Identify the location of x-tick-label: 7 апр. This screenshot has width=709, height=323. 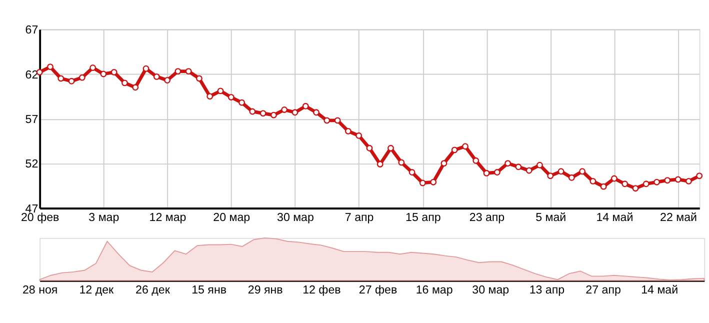
(359, 218).